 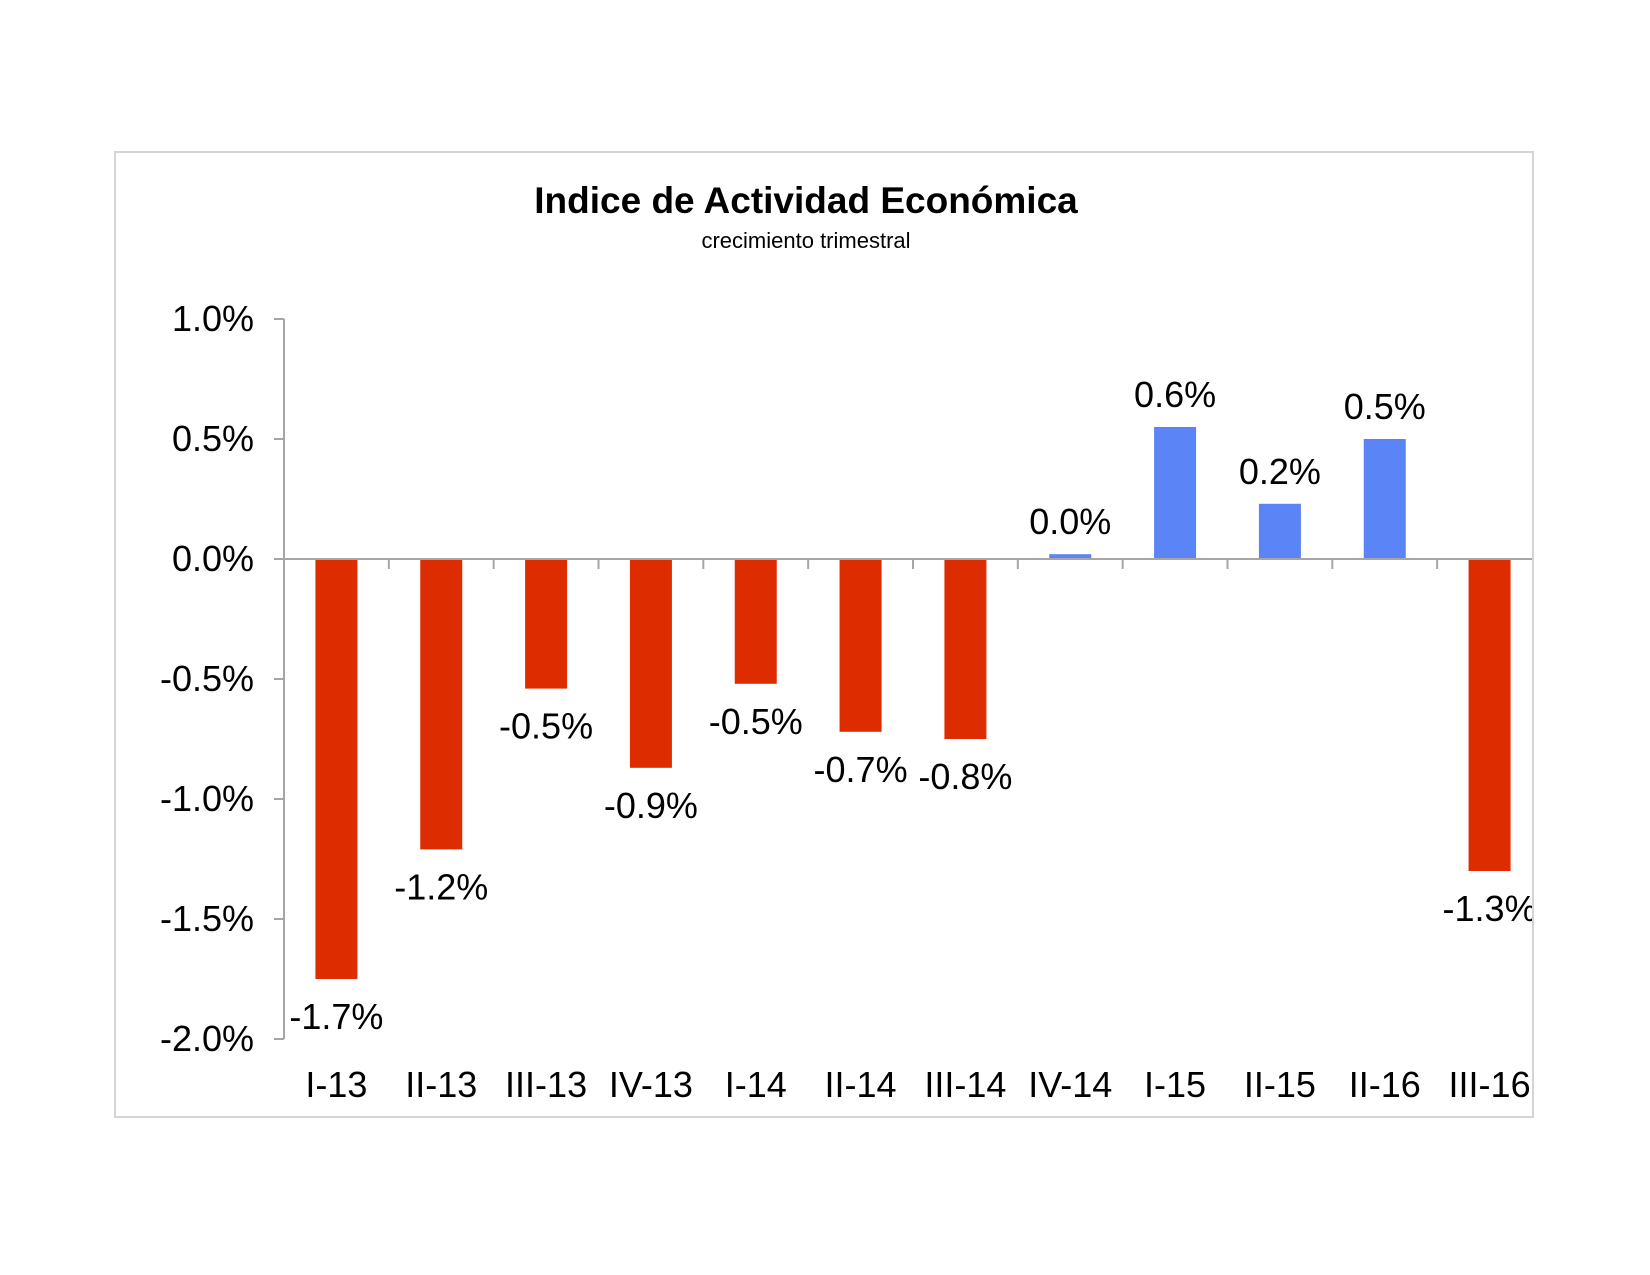 I want to click on y-tick-label: -1.0%, so click(x=207, y=798).